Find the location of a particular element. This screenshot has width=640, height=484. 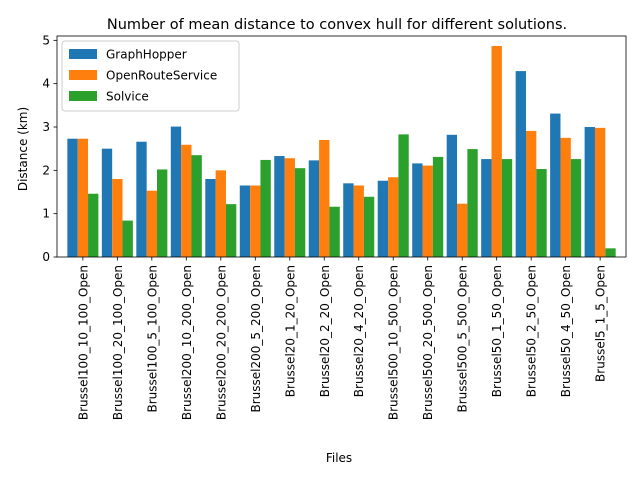

x-tick-label-6: Brussel20_1_20_Open is located at coordinates (290, 331).